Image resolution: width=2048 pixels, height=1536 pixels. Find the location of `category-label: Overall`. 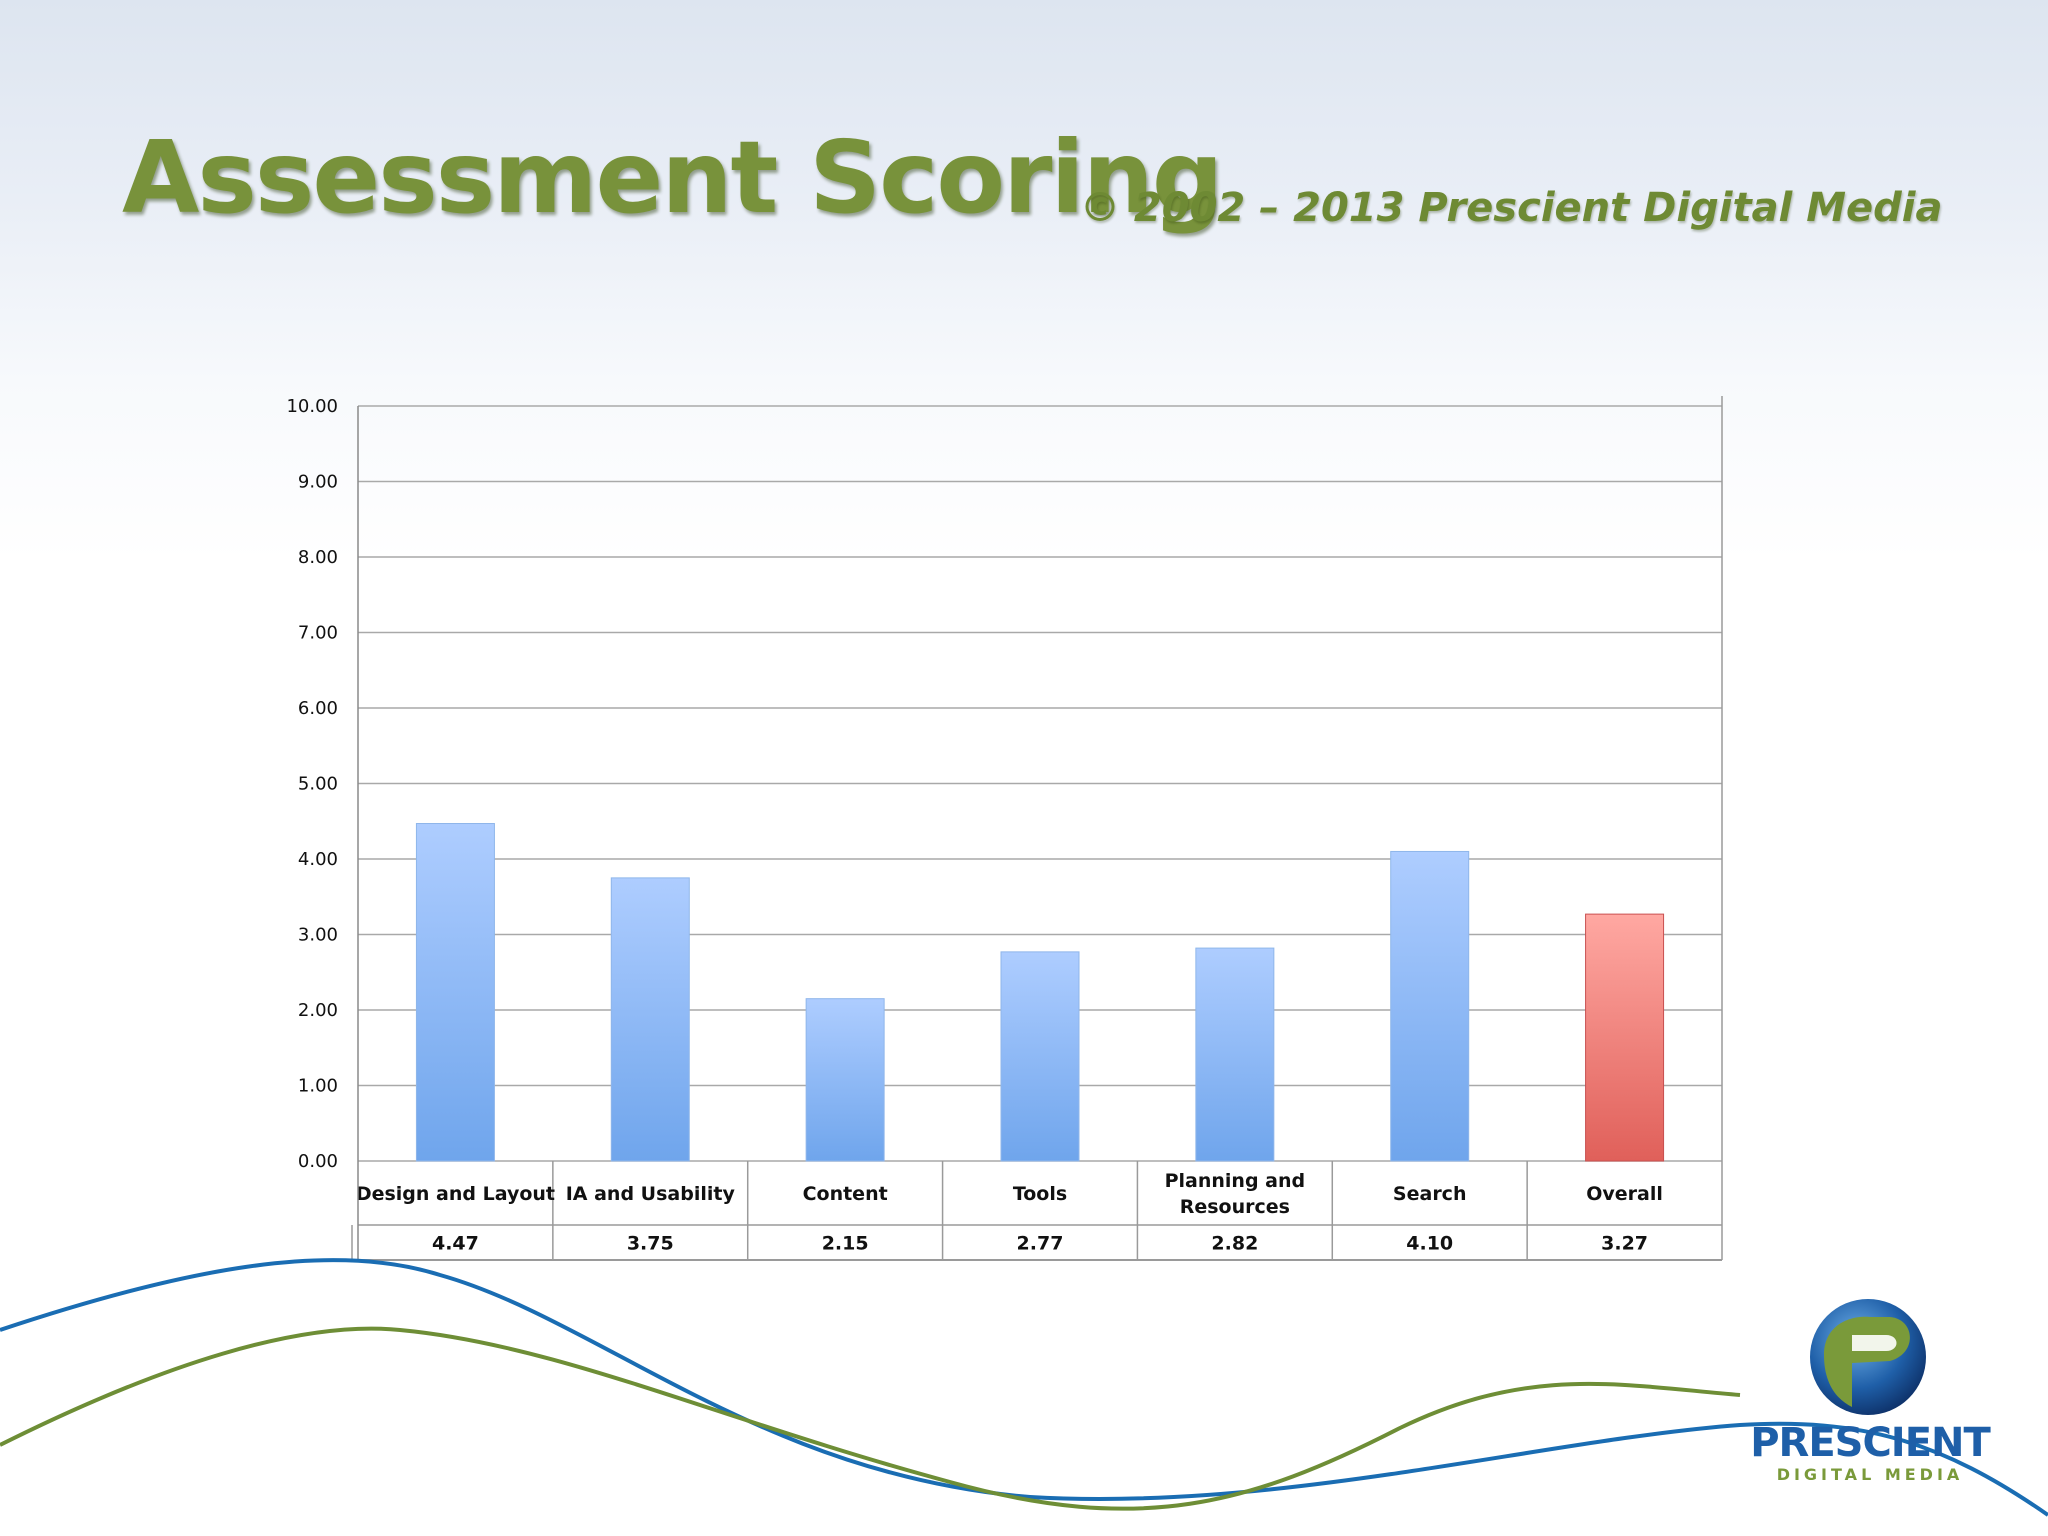

category-label: Overall is located at coordinates (1624, 1194).